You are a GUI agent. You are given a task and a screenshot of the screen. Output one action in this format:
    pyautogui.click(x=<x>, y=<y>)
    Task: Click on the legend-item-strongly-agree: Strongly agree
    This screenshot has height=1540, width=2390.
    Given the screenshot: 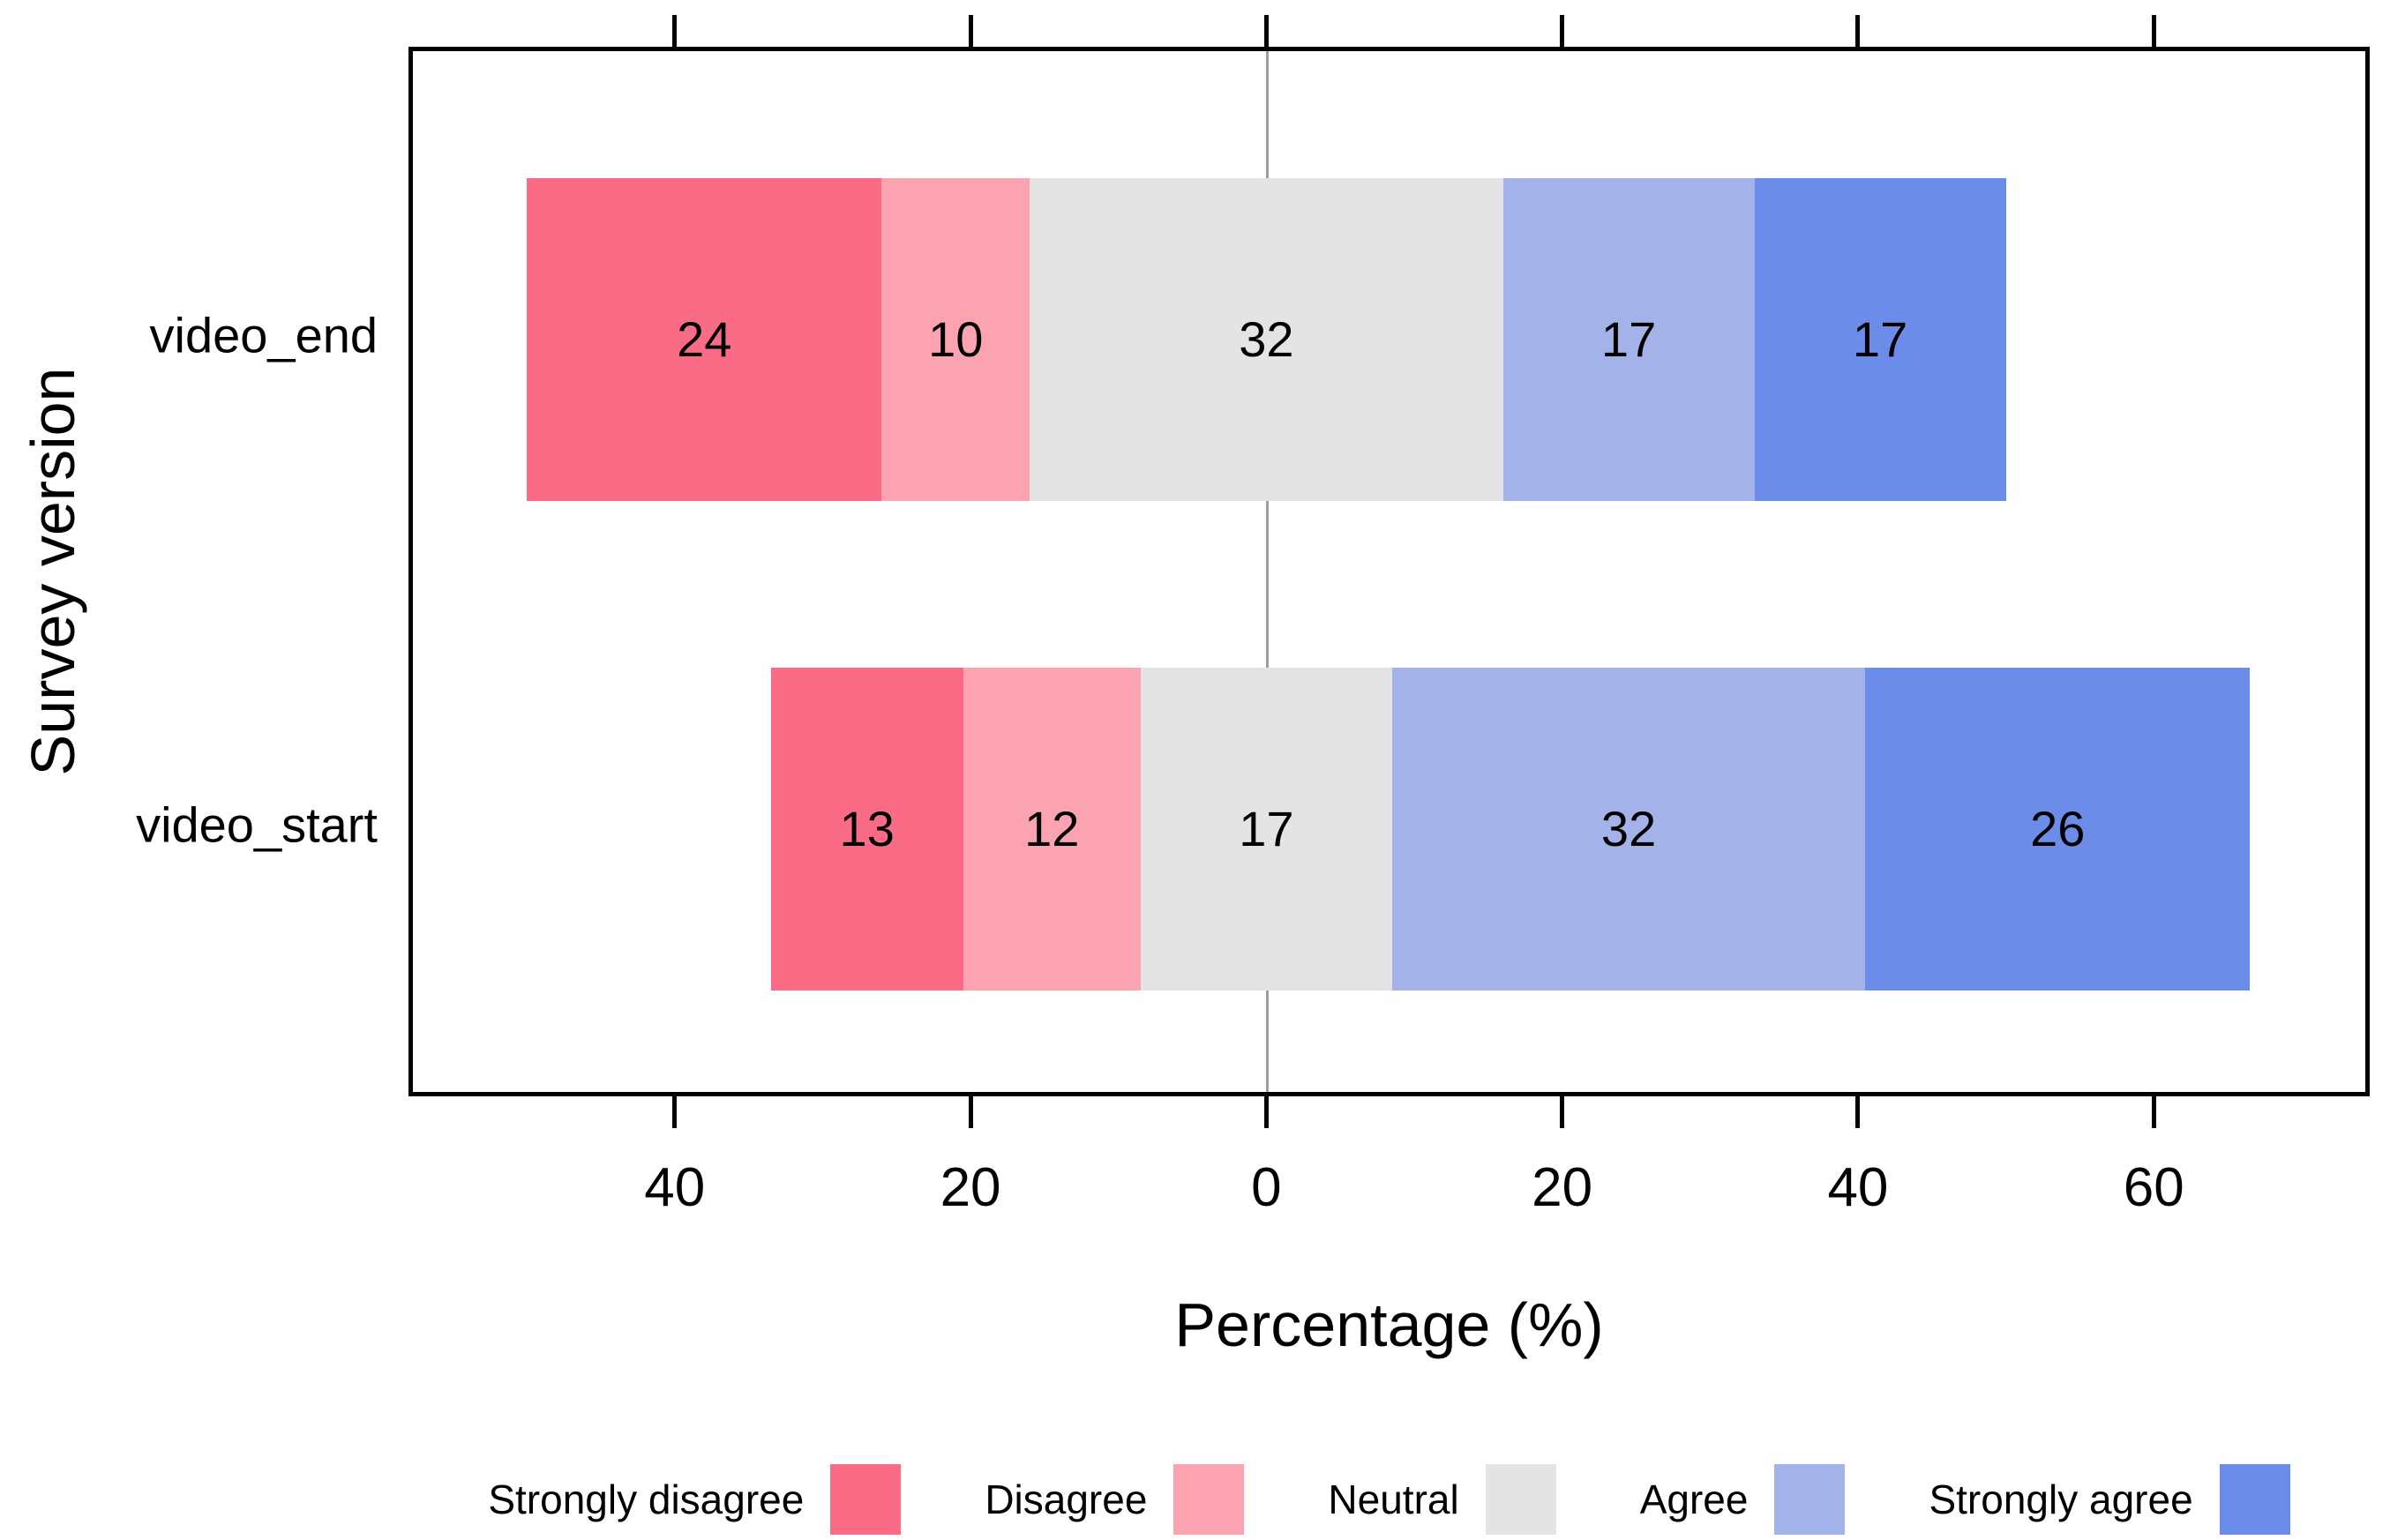 What is the action you would take?
    pyautogui.click(x=2109, y=1499)
    